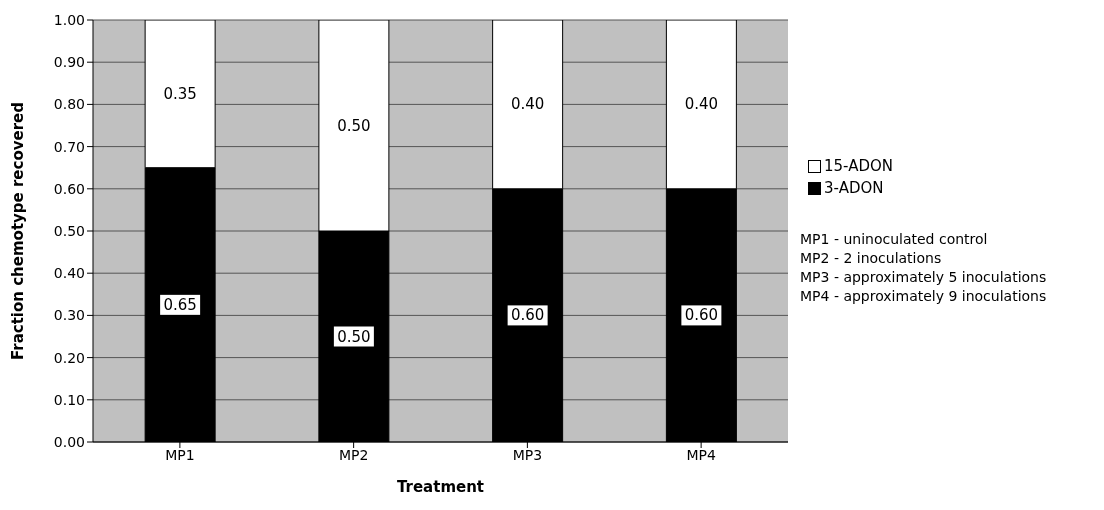 Image resolution: width=1104 pixels, height=510 pixels. I want to click on y-tick-label: 0.20, so click(69, 357).